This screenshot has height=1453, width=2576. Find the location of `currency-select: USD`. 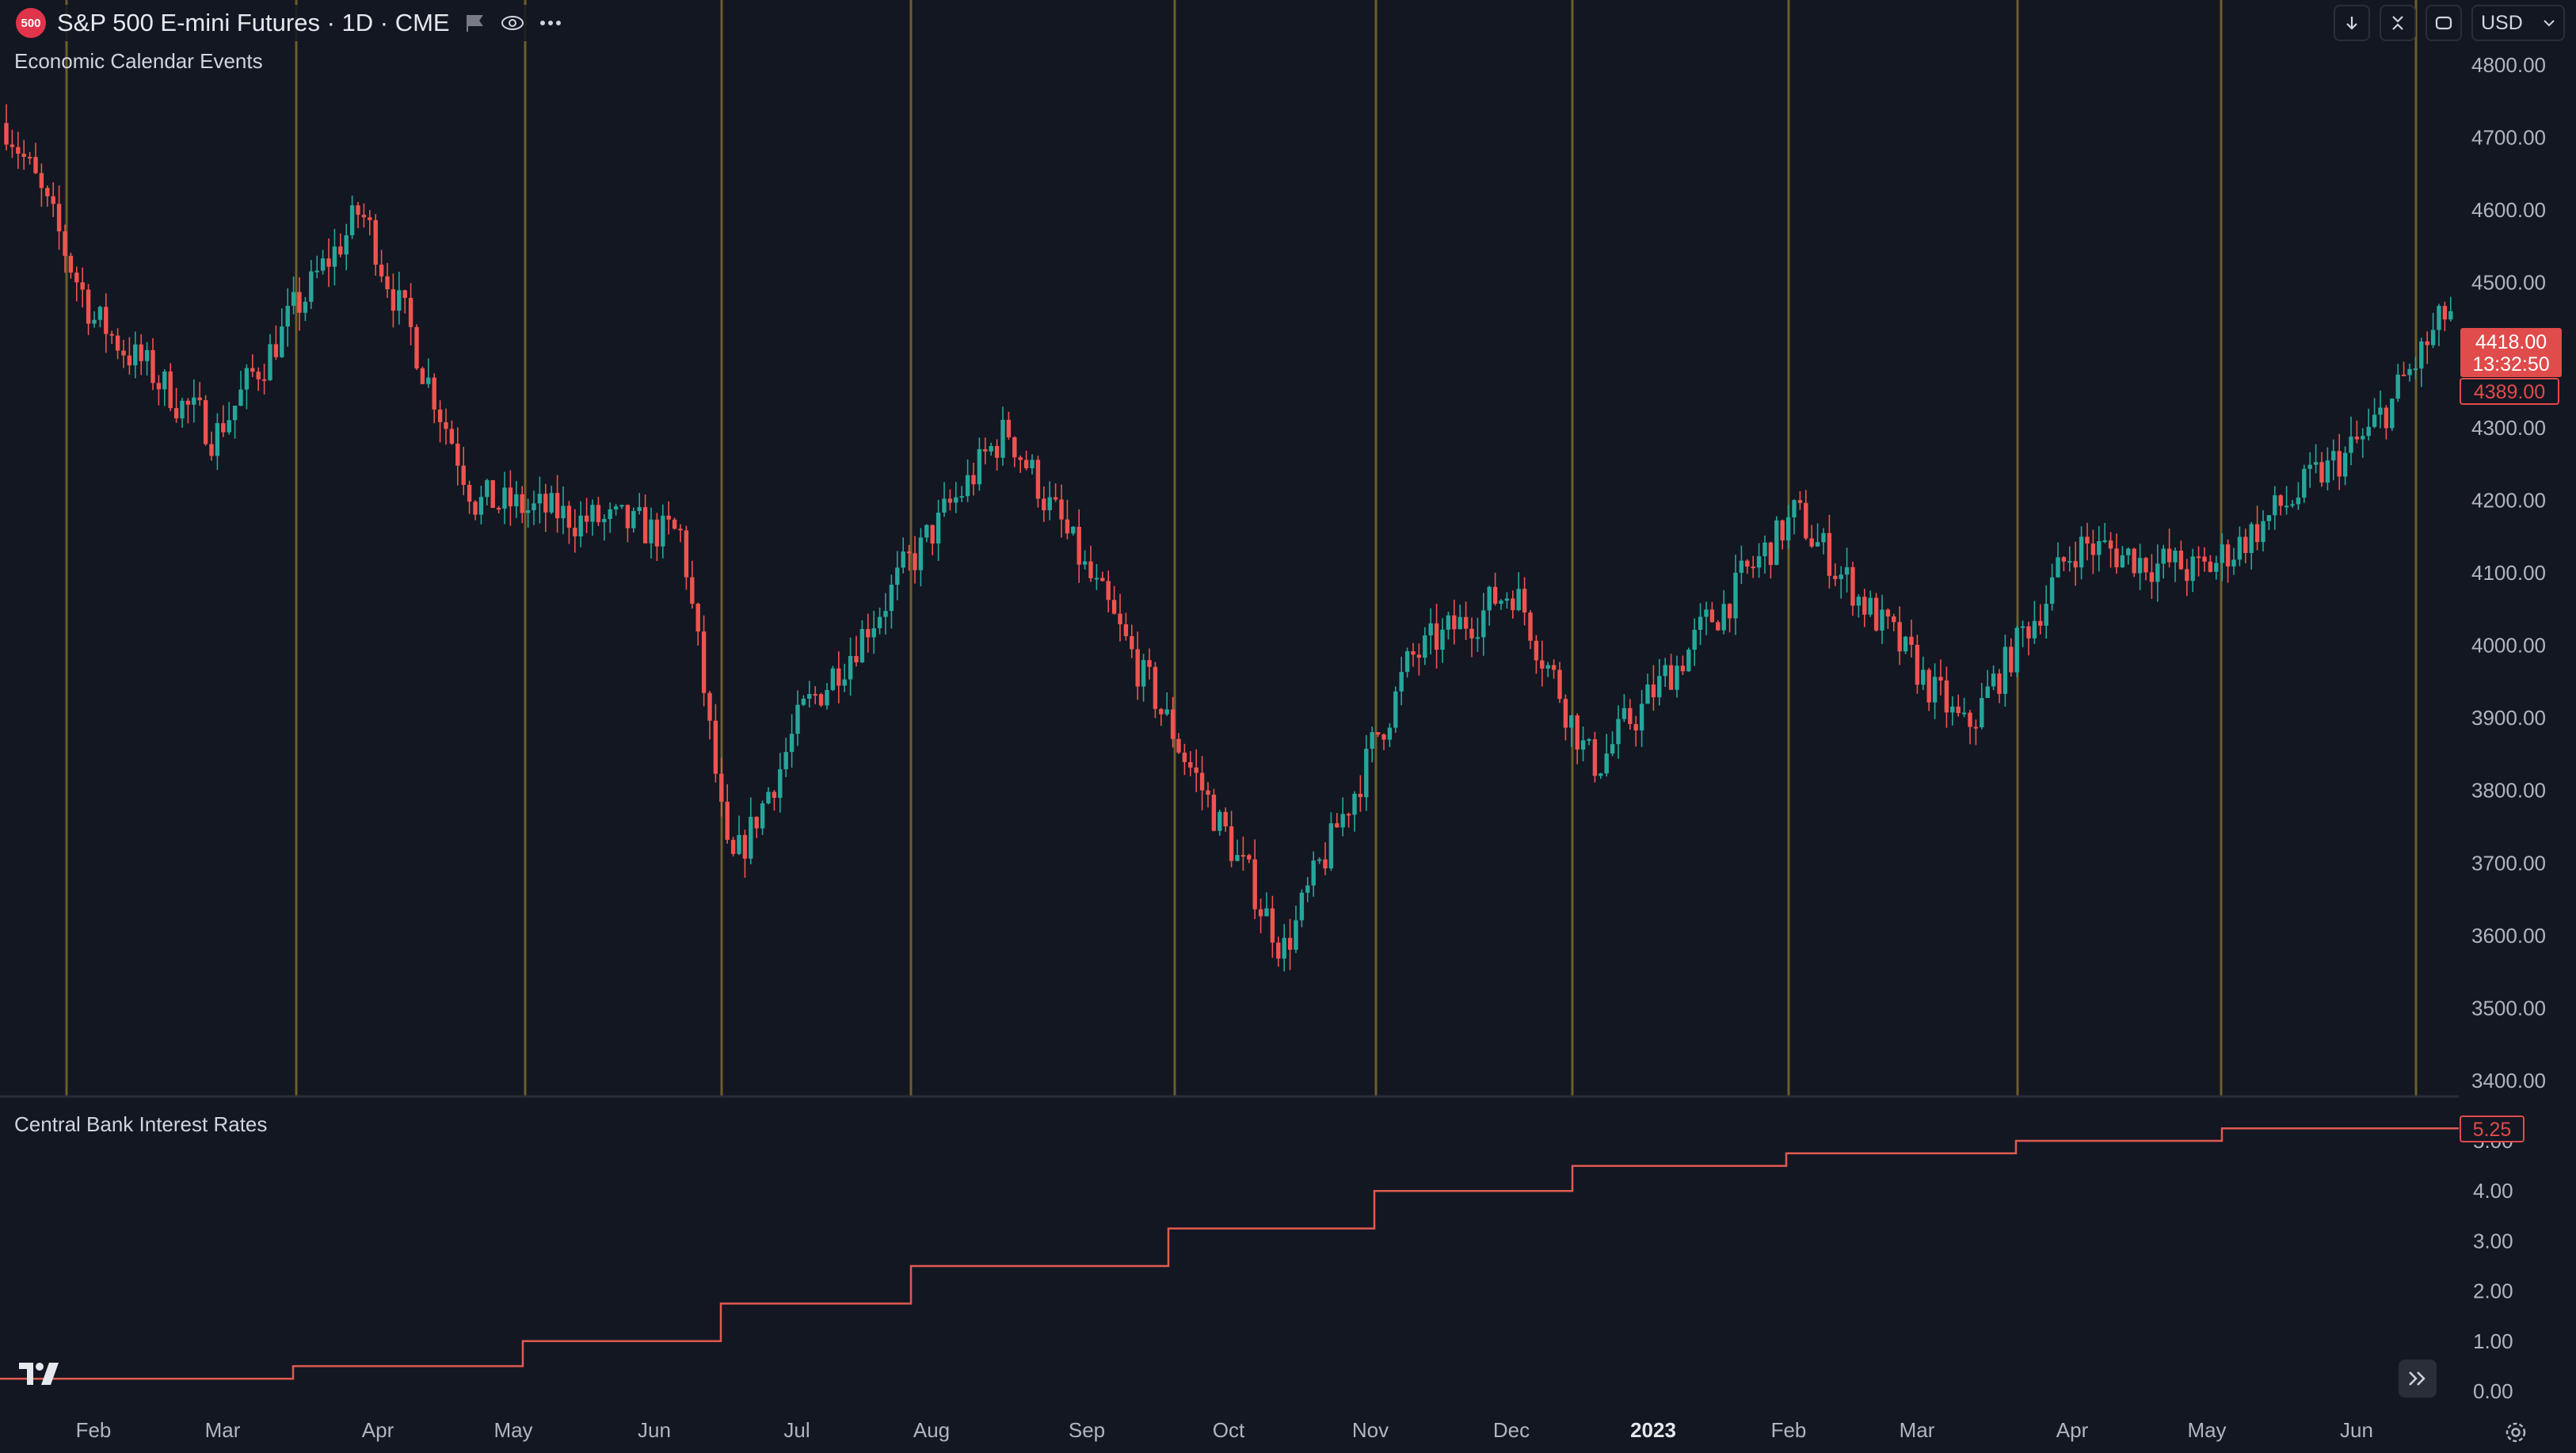

currency-select: USD is located at coordinates (2518, 23).